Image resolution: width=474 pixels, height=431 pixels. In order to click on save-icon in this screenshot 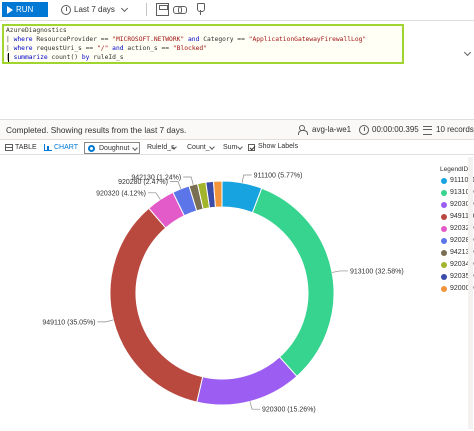, I will do `click(162, 9)`.